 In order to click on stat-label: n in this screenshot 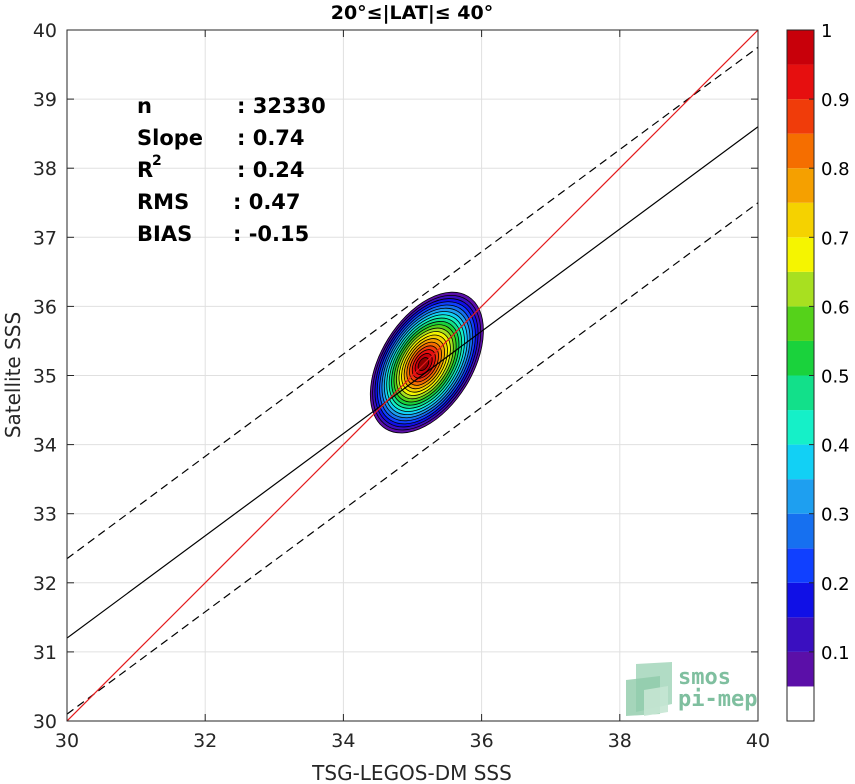, I will do `click(144, 106)`.